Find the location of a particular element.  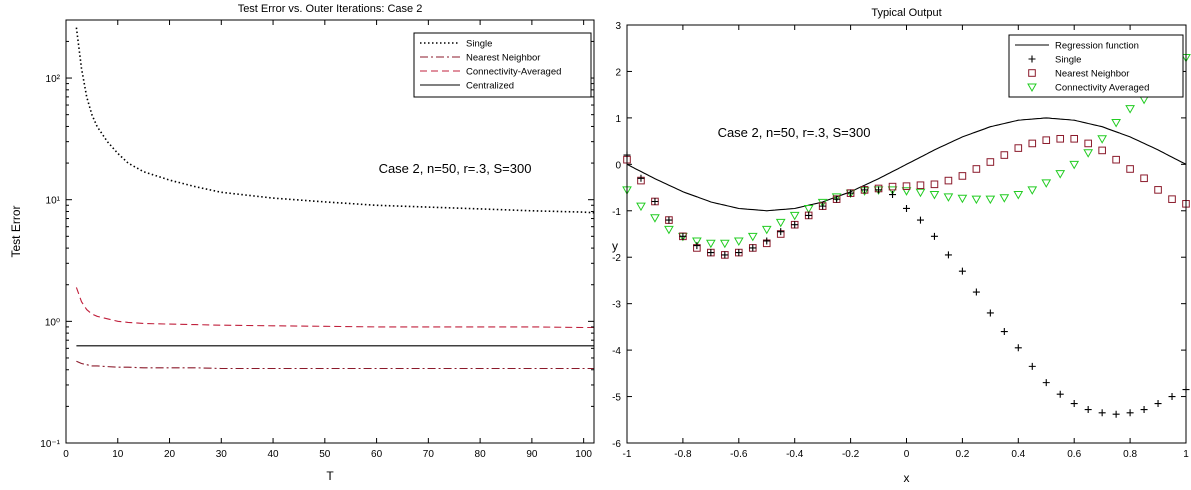

right-xtick-label: 0.2 is located at coordinates (962, 454).